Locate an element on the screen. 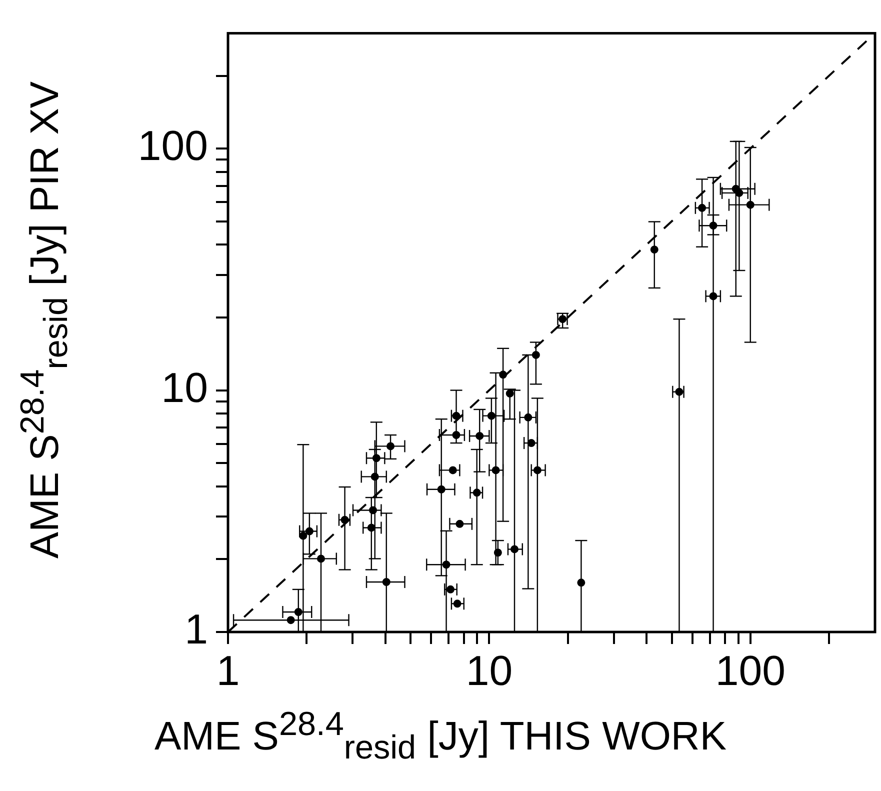 This screenshot has width=881, height=791. x-tick-label: 1 is located at coordinates (228, 670).